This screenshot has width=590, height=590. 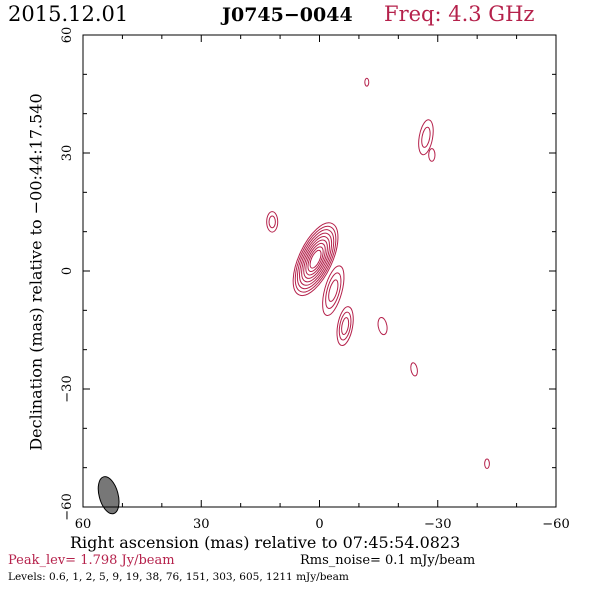 What do you see at coordinates (68, 14) in the screenshot?
I see `observation-date: 2015.12.01` at bounding box center [68, 14].